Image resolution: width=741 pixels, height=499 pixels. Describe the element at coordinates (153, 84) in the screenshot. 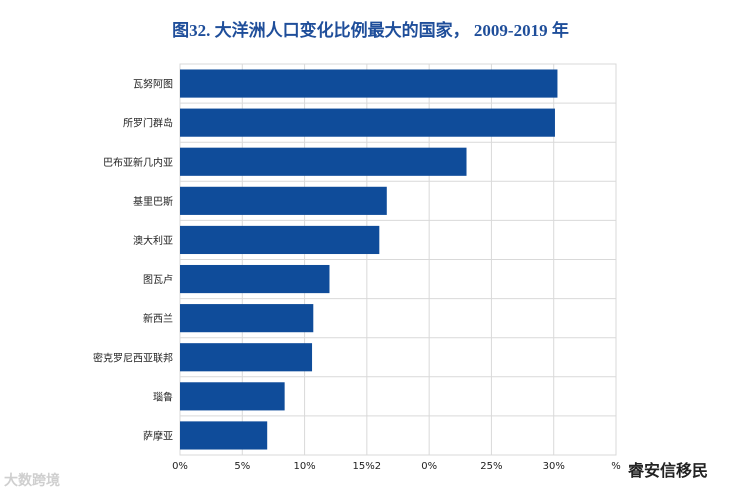

I see `category-label: 瓦努阿图` at that location.